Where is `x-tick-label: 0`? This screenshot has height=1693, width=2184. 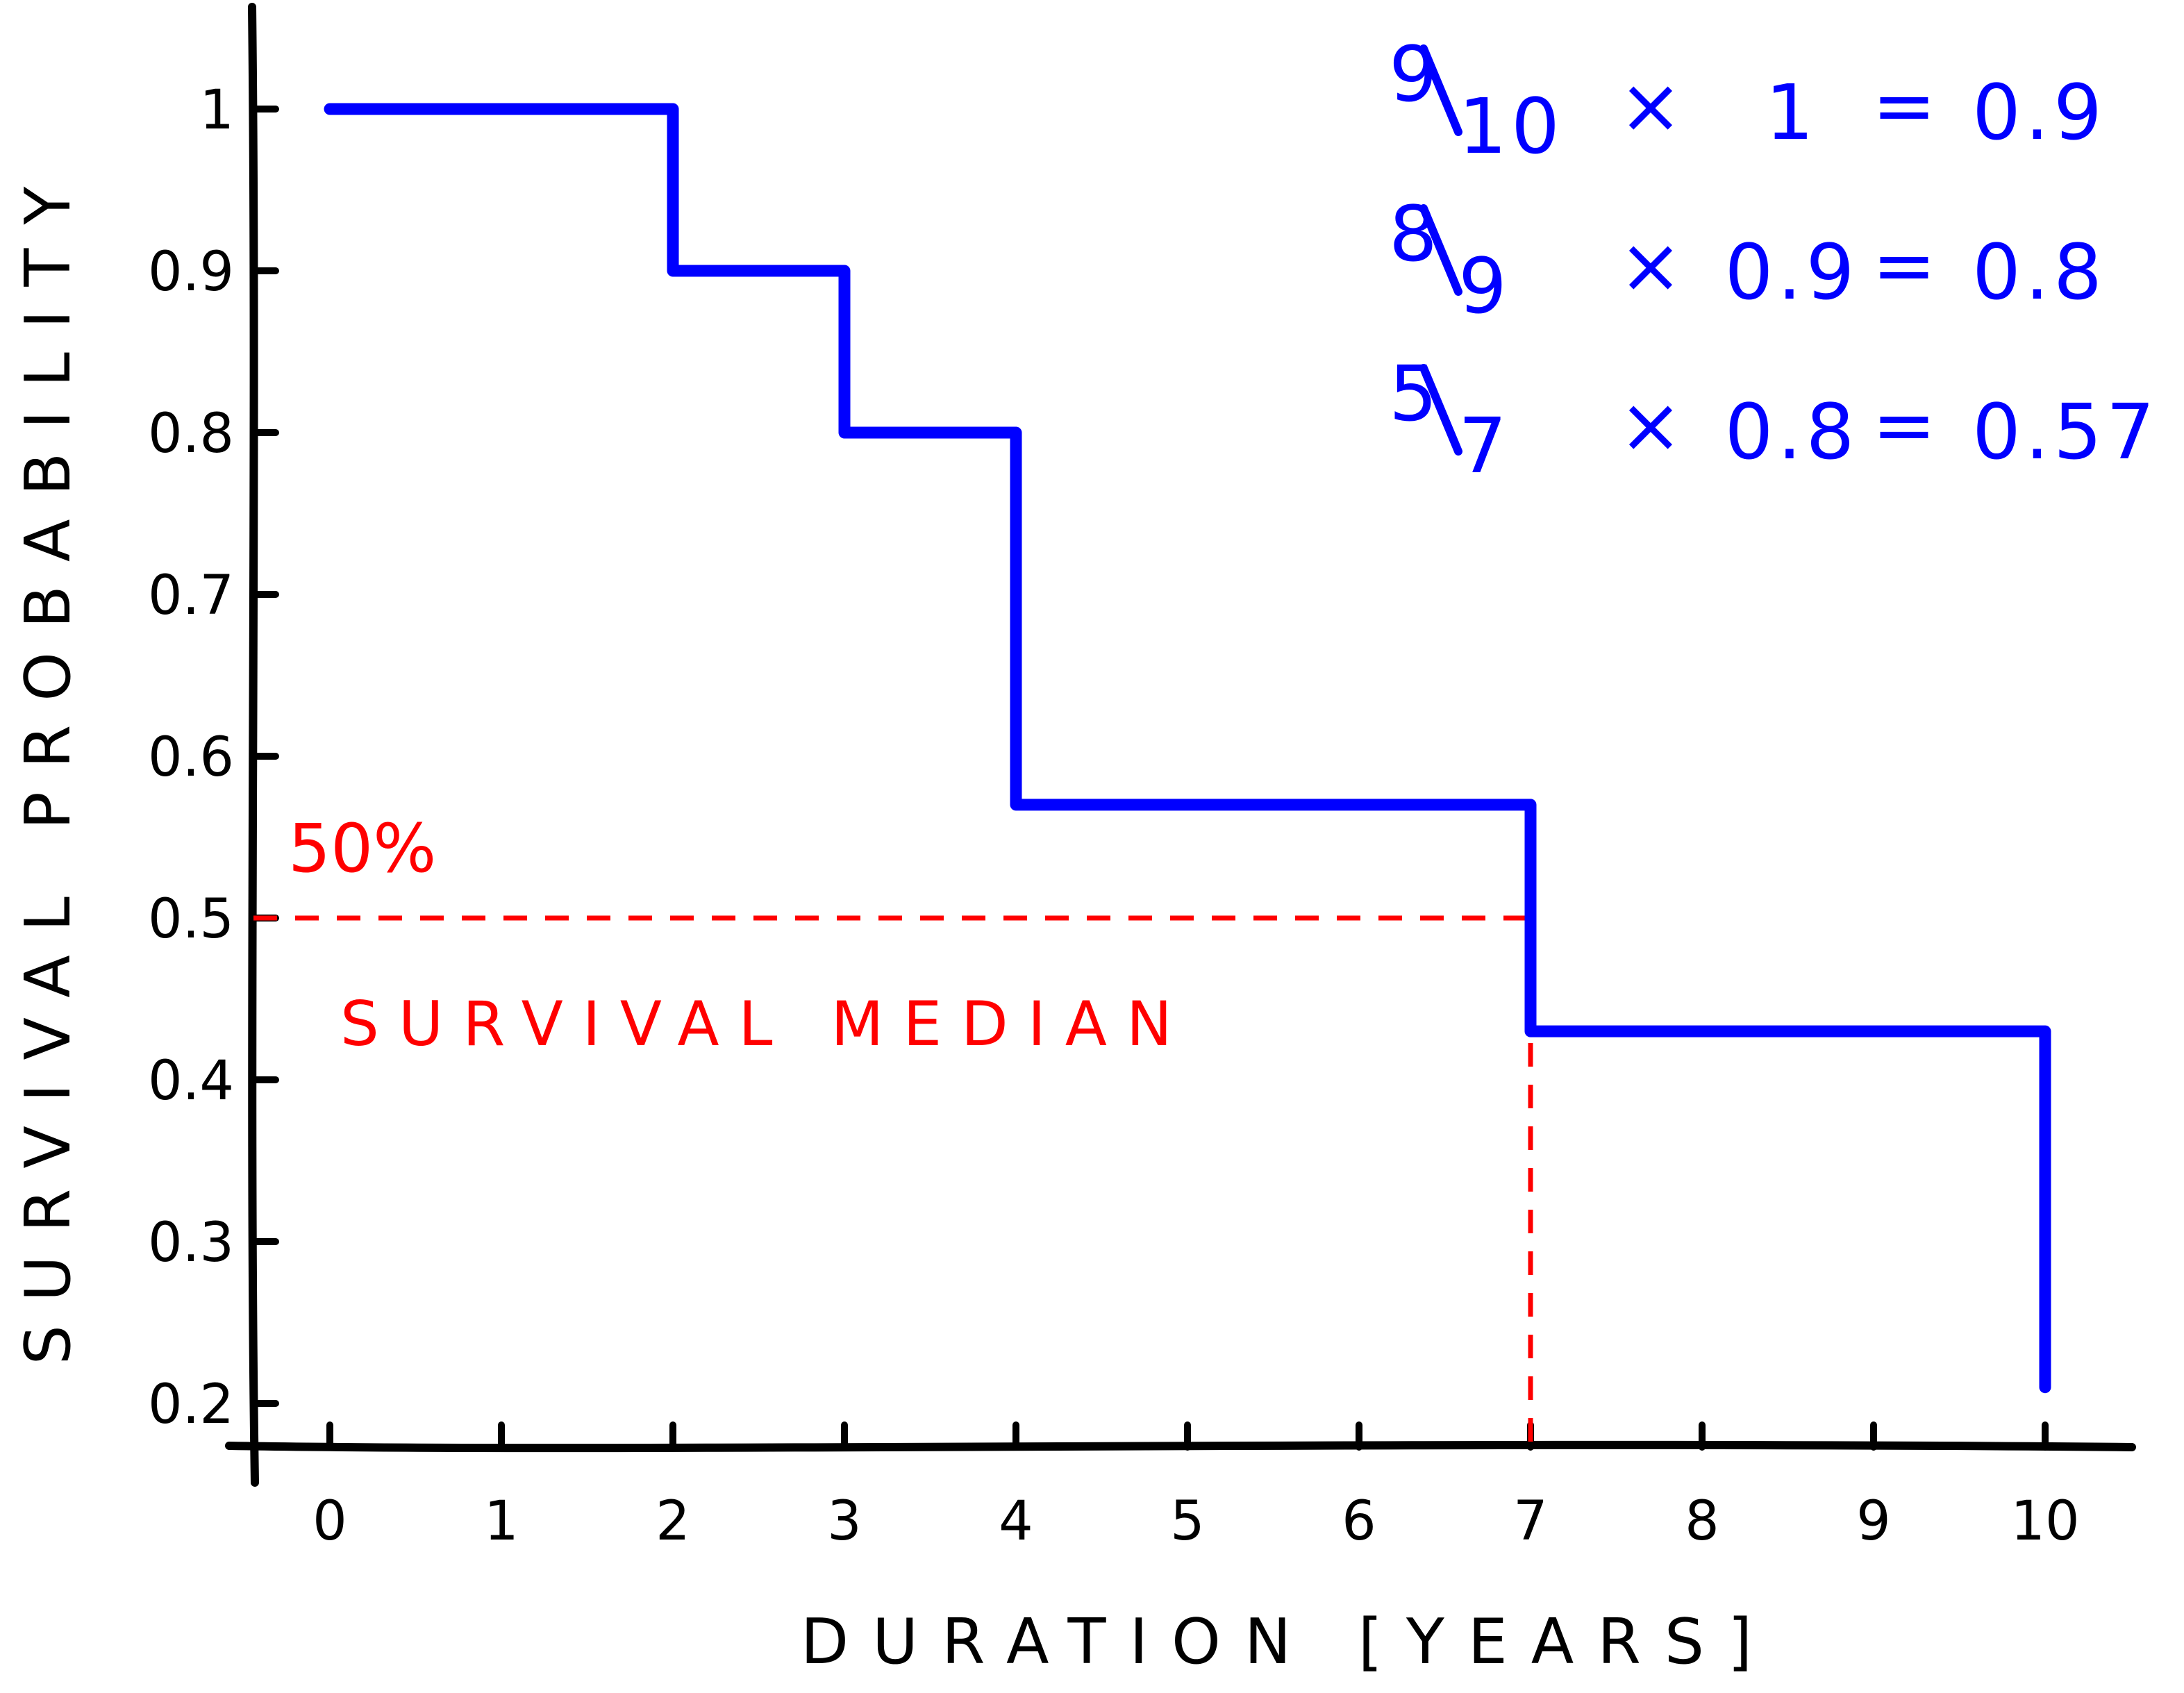
x-tick-label: 0 is located at coordinates (329, 1521).